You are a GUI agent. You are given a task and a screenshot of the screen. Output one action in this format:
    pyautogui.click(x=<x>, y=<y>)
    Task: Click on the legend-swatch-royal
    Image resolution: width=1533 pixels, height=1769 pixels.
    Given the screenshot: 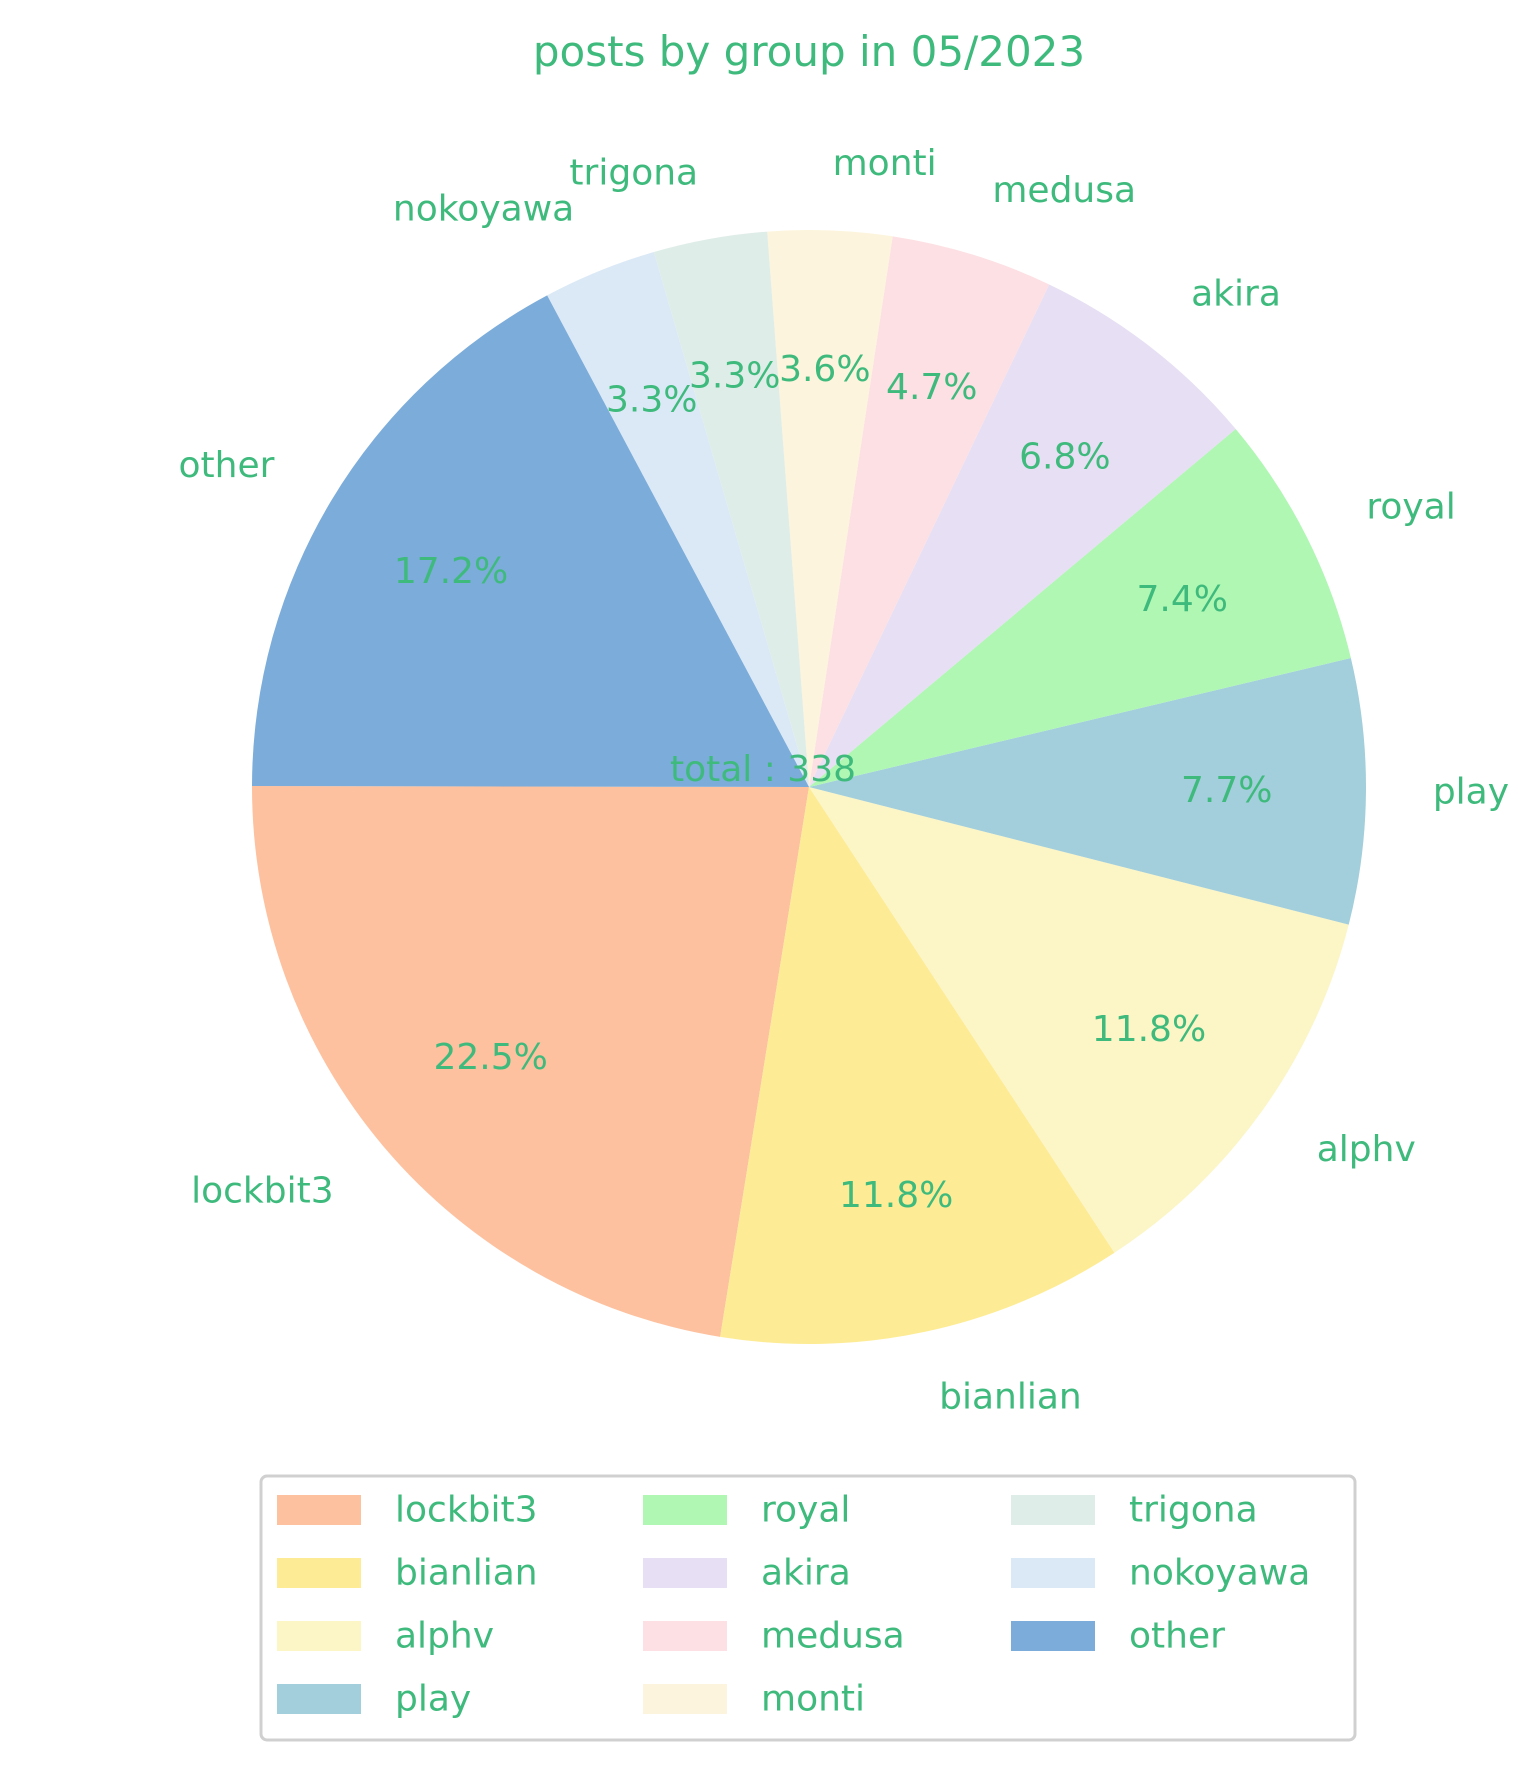 What is the action you would take?
    pyautogui.click(x=685, y=1510)
    